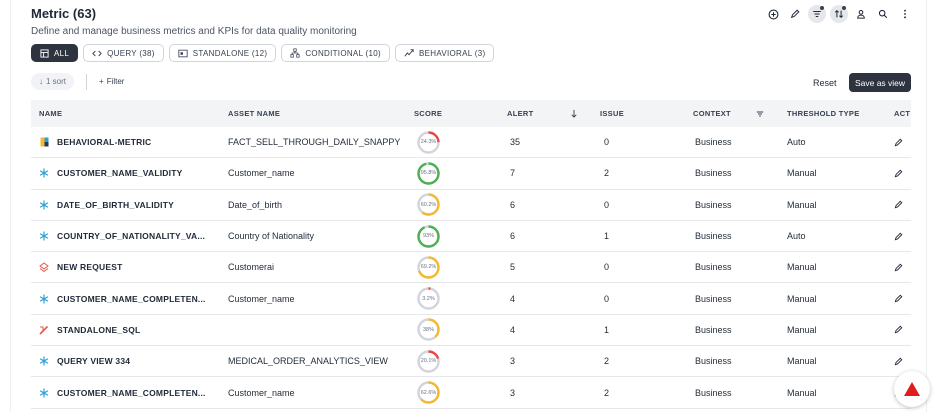  What do you see at coordinates (62, 53) in the screenshot?
I see `tab-label: ALL` at bounding box center [62, 53].